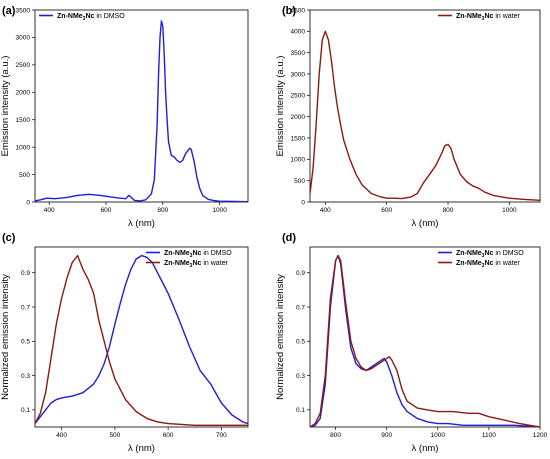  I want to click on series-line, so click(141, 340).